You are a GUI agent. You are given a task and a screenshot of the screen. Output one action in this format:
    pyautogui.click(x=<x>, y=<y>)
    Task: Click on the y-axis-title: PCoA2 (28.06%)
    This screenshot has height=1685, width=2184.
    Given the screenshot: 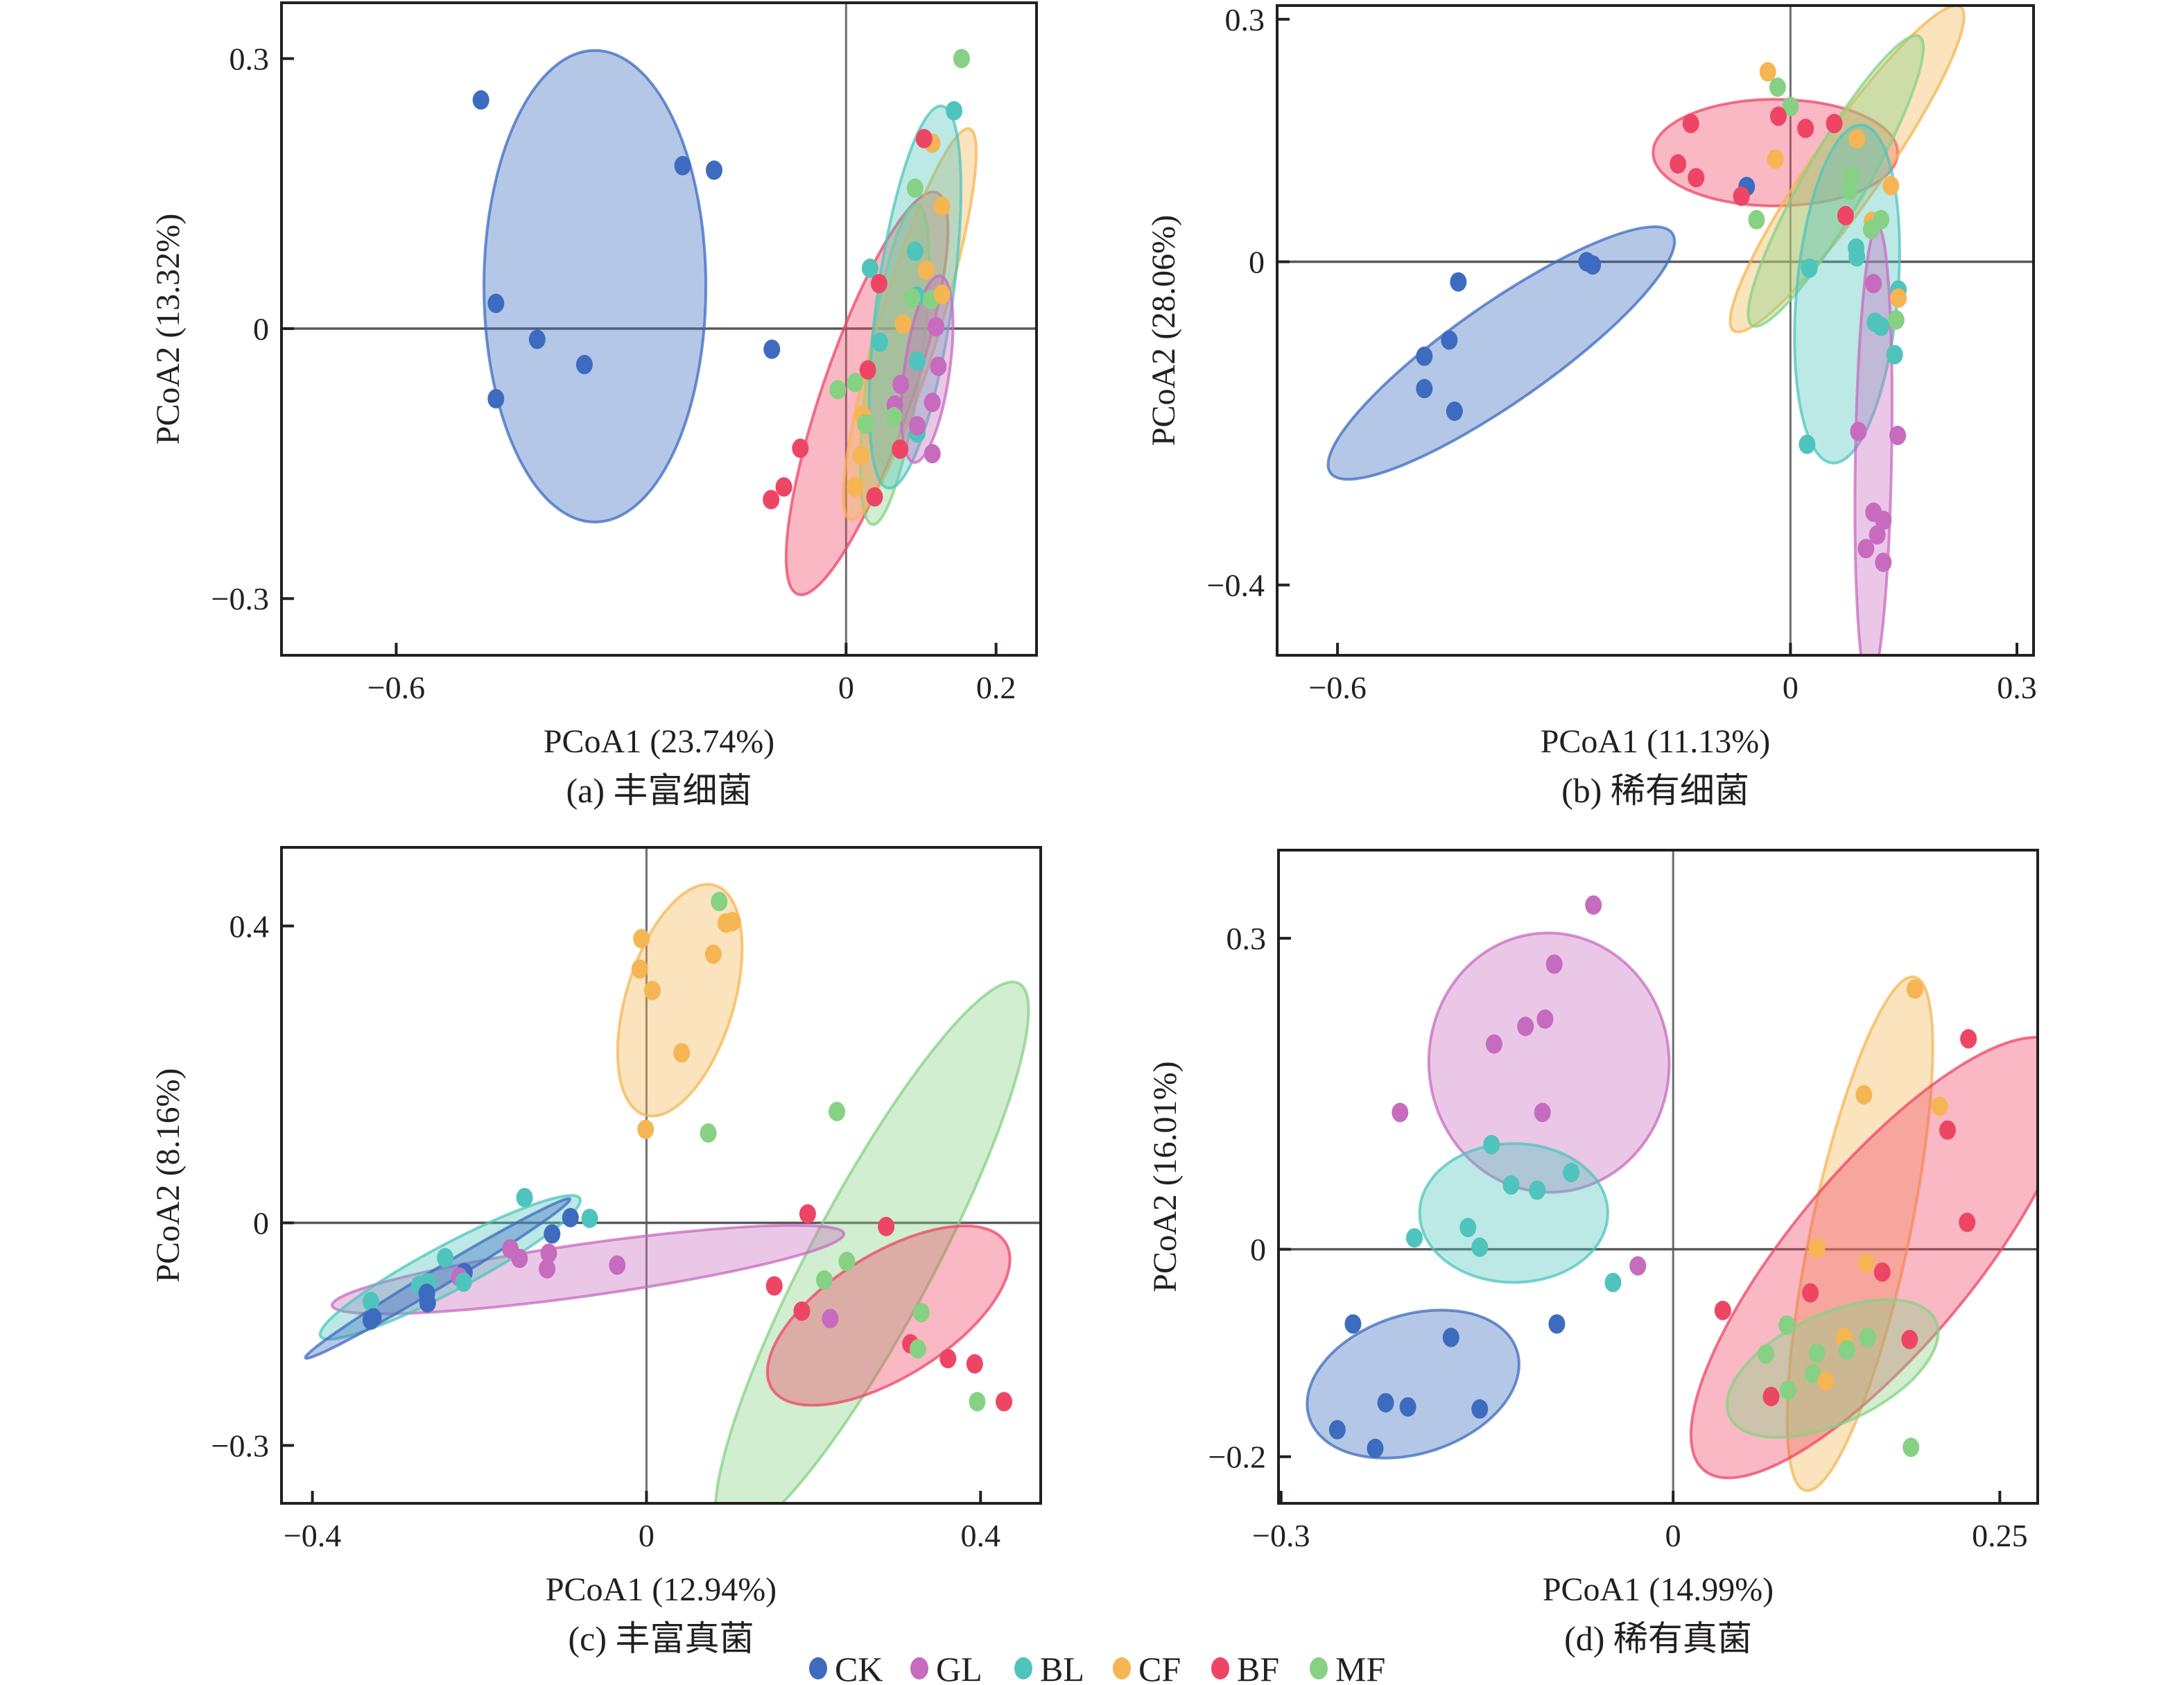 What is the action you would take?
    pyautogui.click(x=1163, y=330)
    